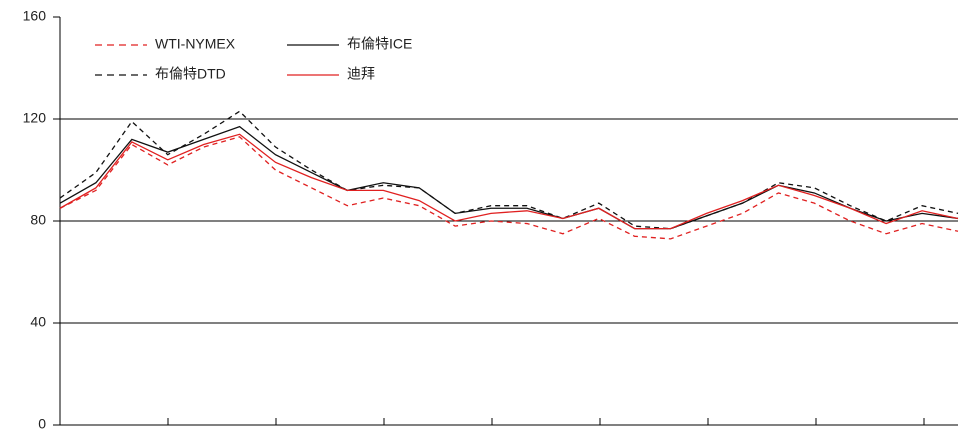  I want to click on legend-label: 布倫特ICE, so click(379, 44).